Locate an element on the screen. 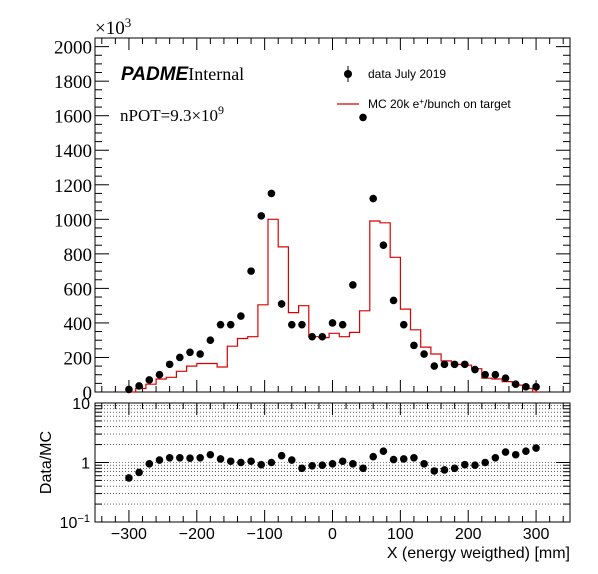 The height and width of the screenshot is (574, 598). legend-data-label: data July 2019 is located at coordinates (407, 74).